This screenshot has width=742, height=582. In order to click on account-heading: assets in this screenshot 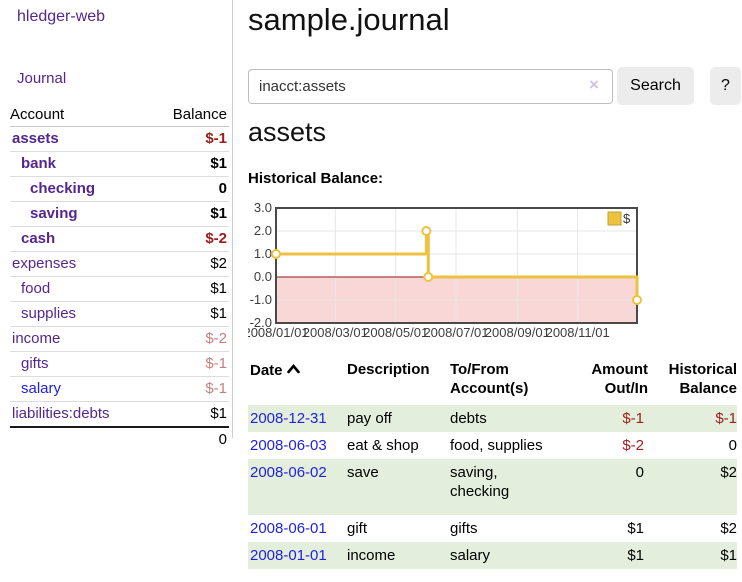, I will do `click(287, 132)`.